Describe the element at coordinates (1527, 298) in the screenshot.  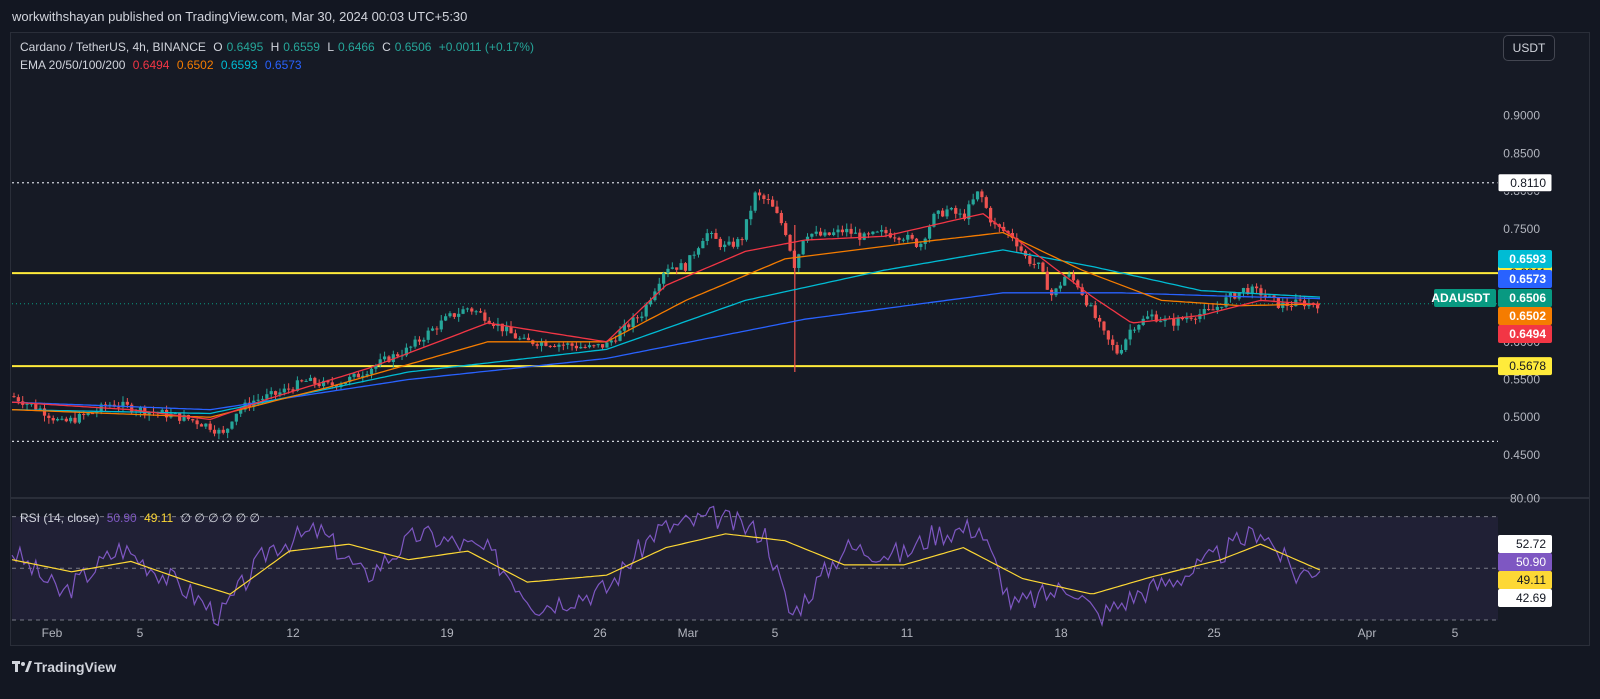
I see `price-label-3: 0.6506` at that location.